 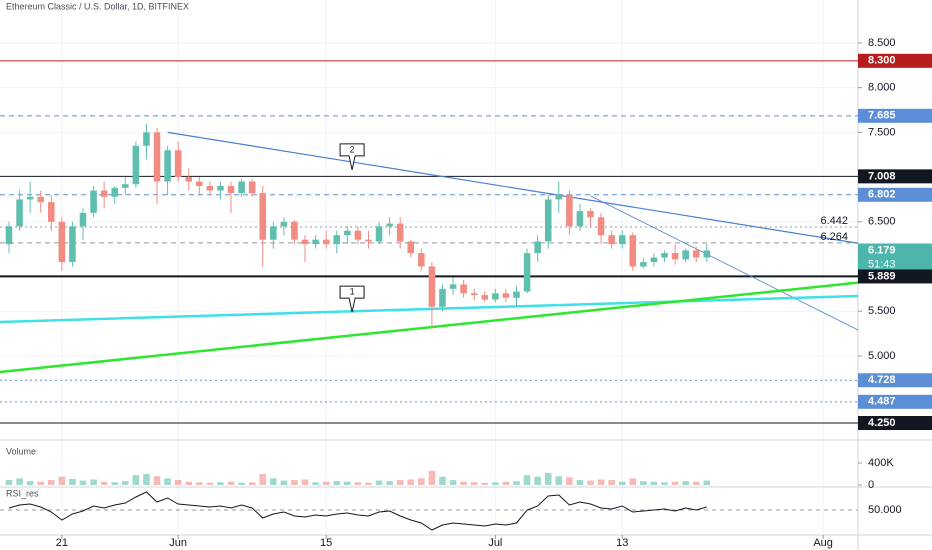 What do you see at coordinates (882, 132) in the screenshot?
I see `y-tick-label: 7.500` at bounding box center [882, 132].